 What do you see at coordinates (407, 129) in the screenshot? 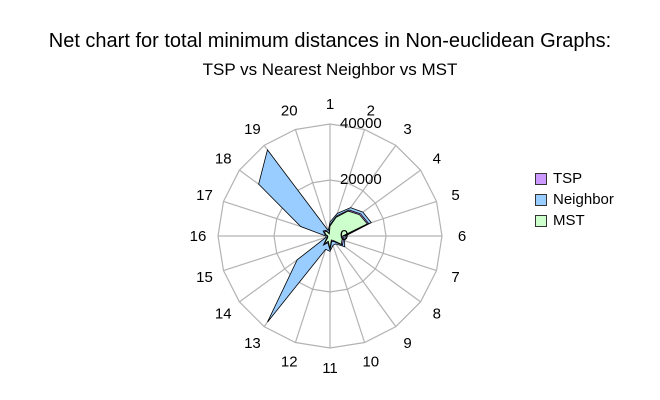
I see `category-label: 3` at bounding box center [407, 129].